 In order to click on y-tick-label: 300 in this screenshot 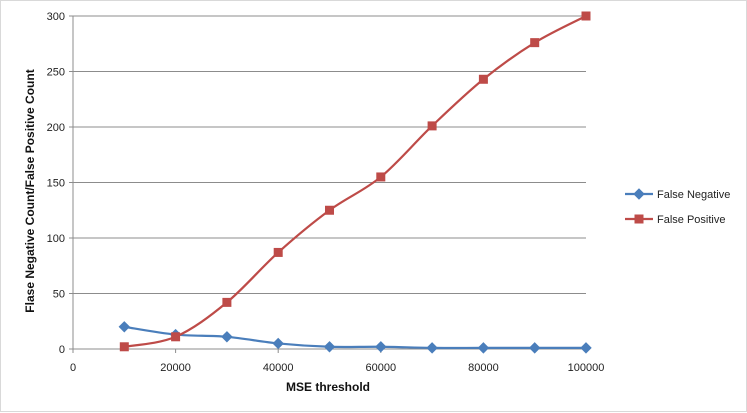, I will do `click(56, 17)`.